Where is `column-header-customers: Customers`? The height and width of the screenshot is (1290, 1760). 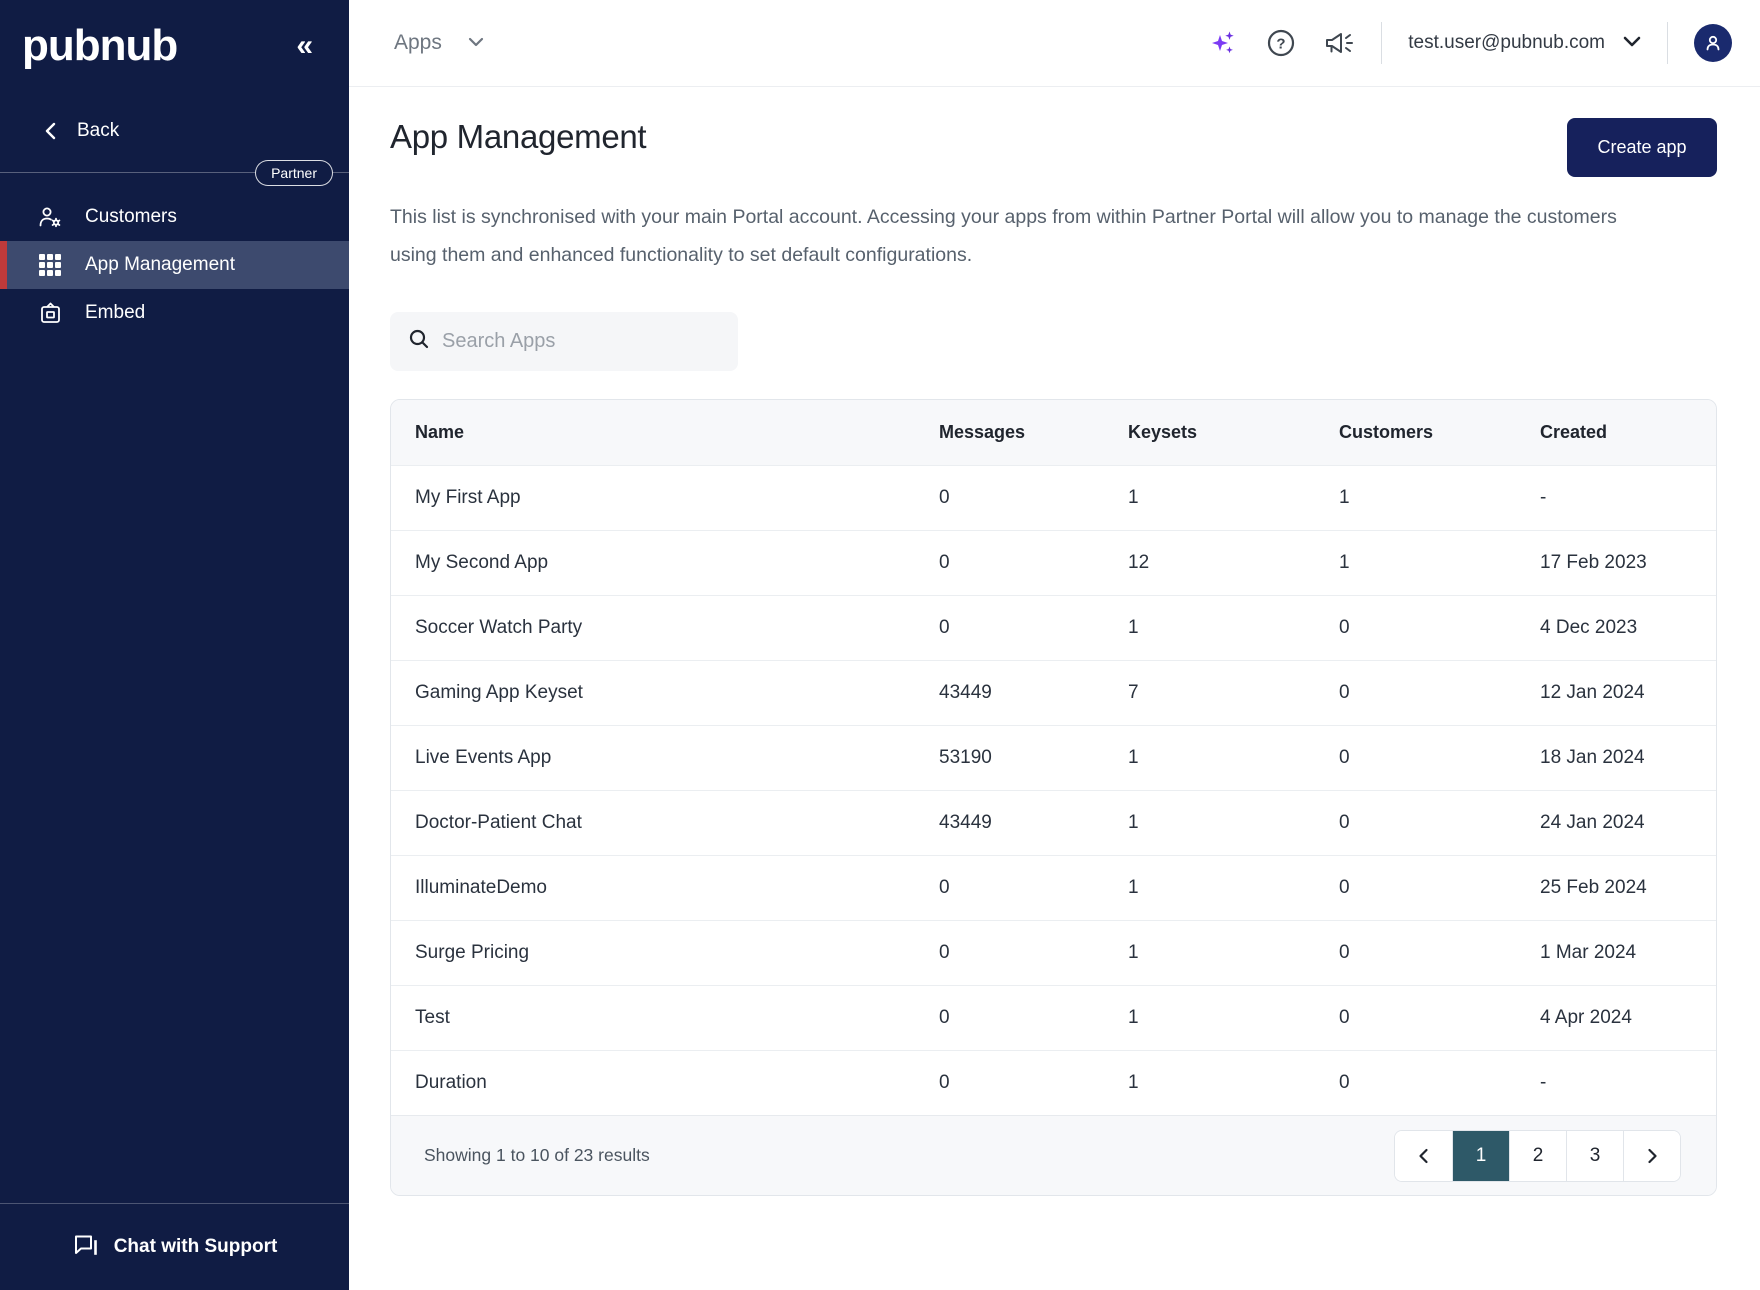
column-header-customers: Customers is located at coordinates (1386, 432).